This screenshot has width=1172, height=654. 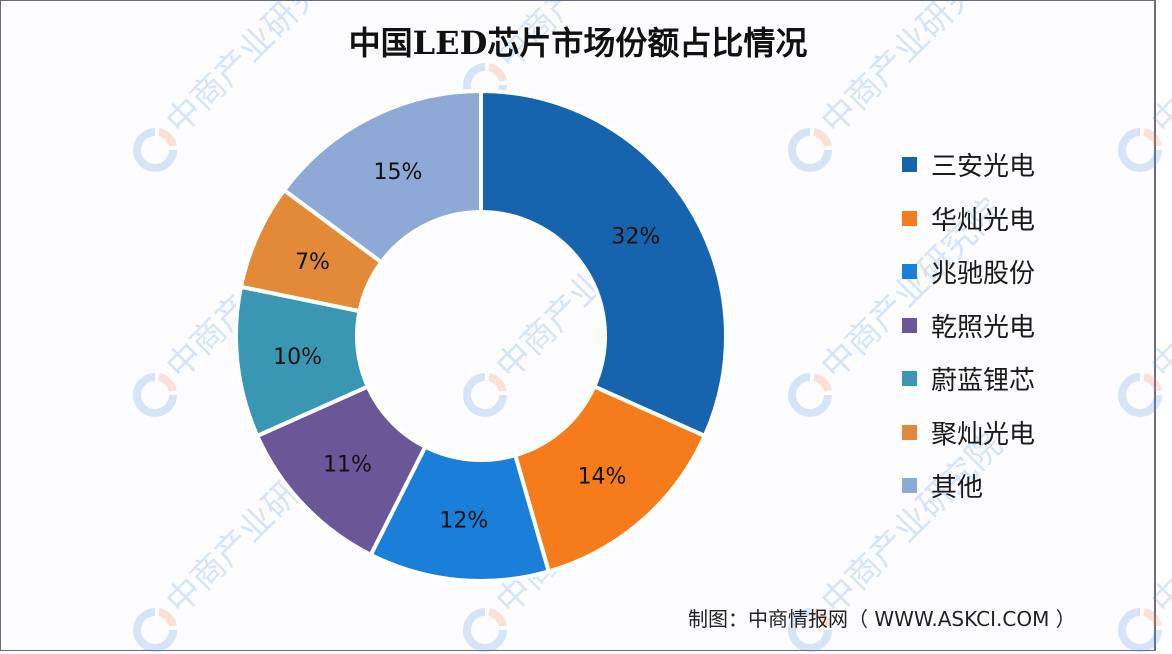 What do you see at coordinates (347, 464) in the screenshot?
I see `slice-value-label: 11%` at bounding box center [347, 464].